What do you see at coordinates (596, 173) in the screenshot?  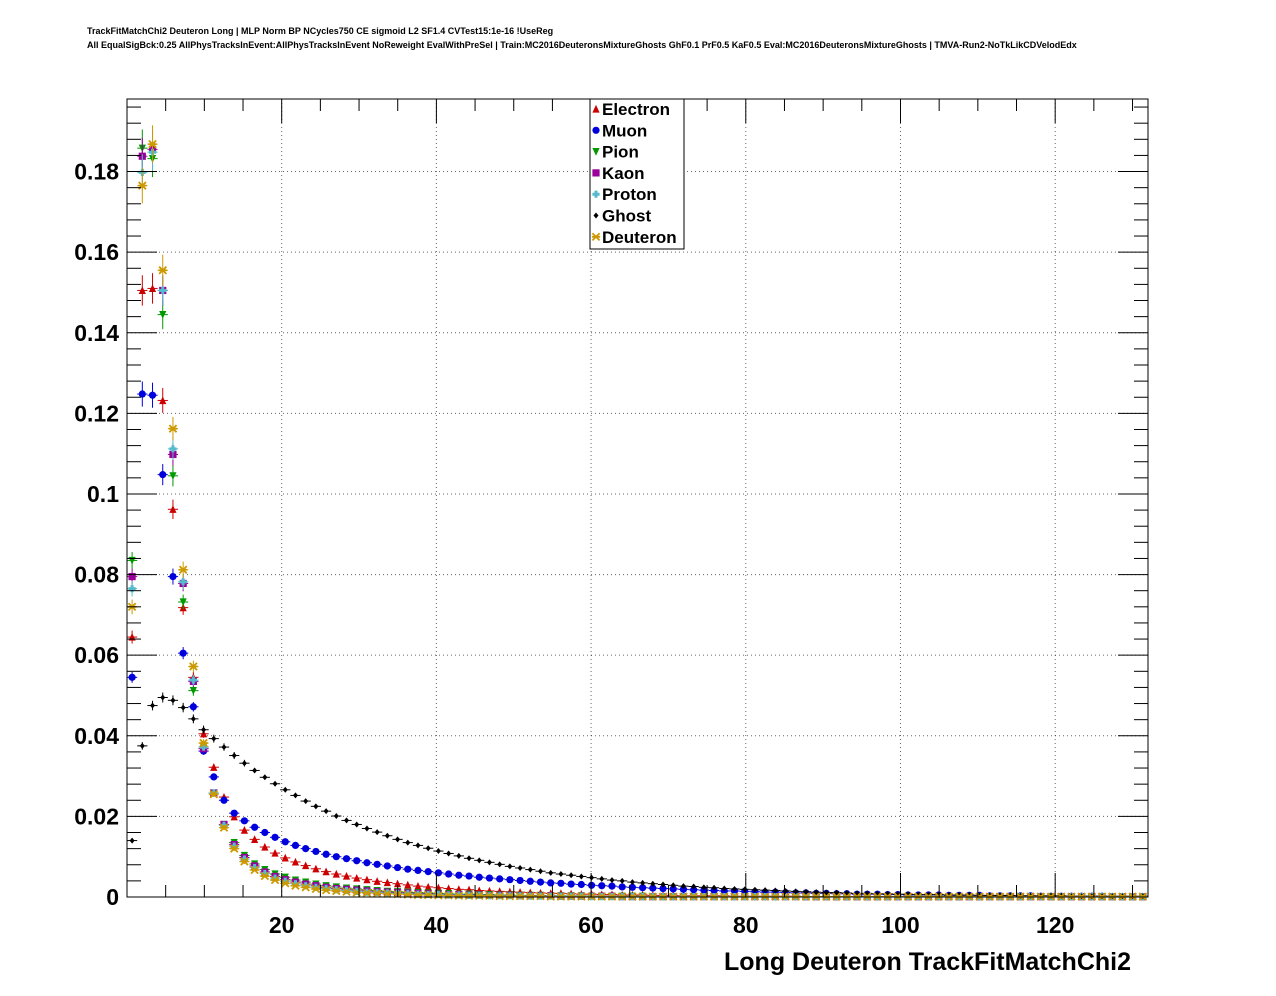 I see `legend-marker-kaon` at bounding box center [596, 173].